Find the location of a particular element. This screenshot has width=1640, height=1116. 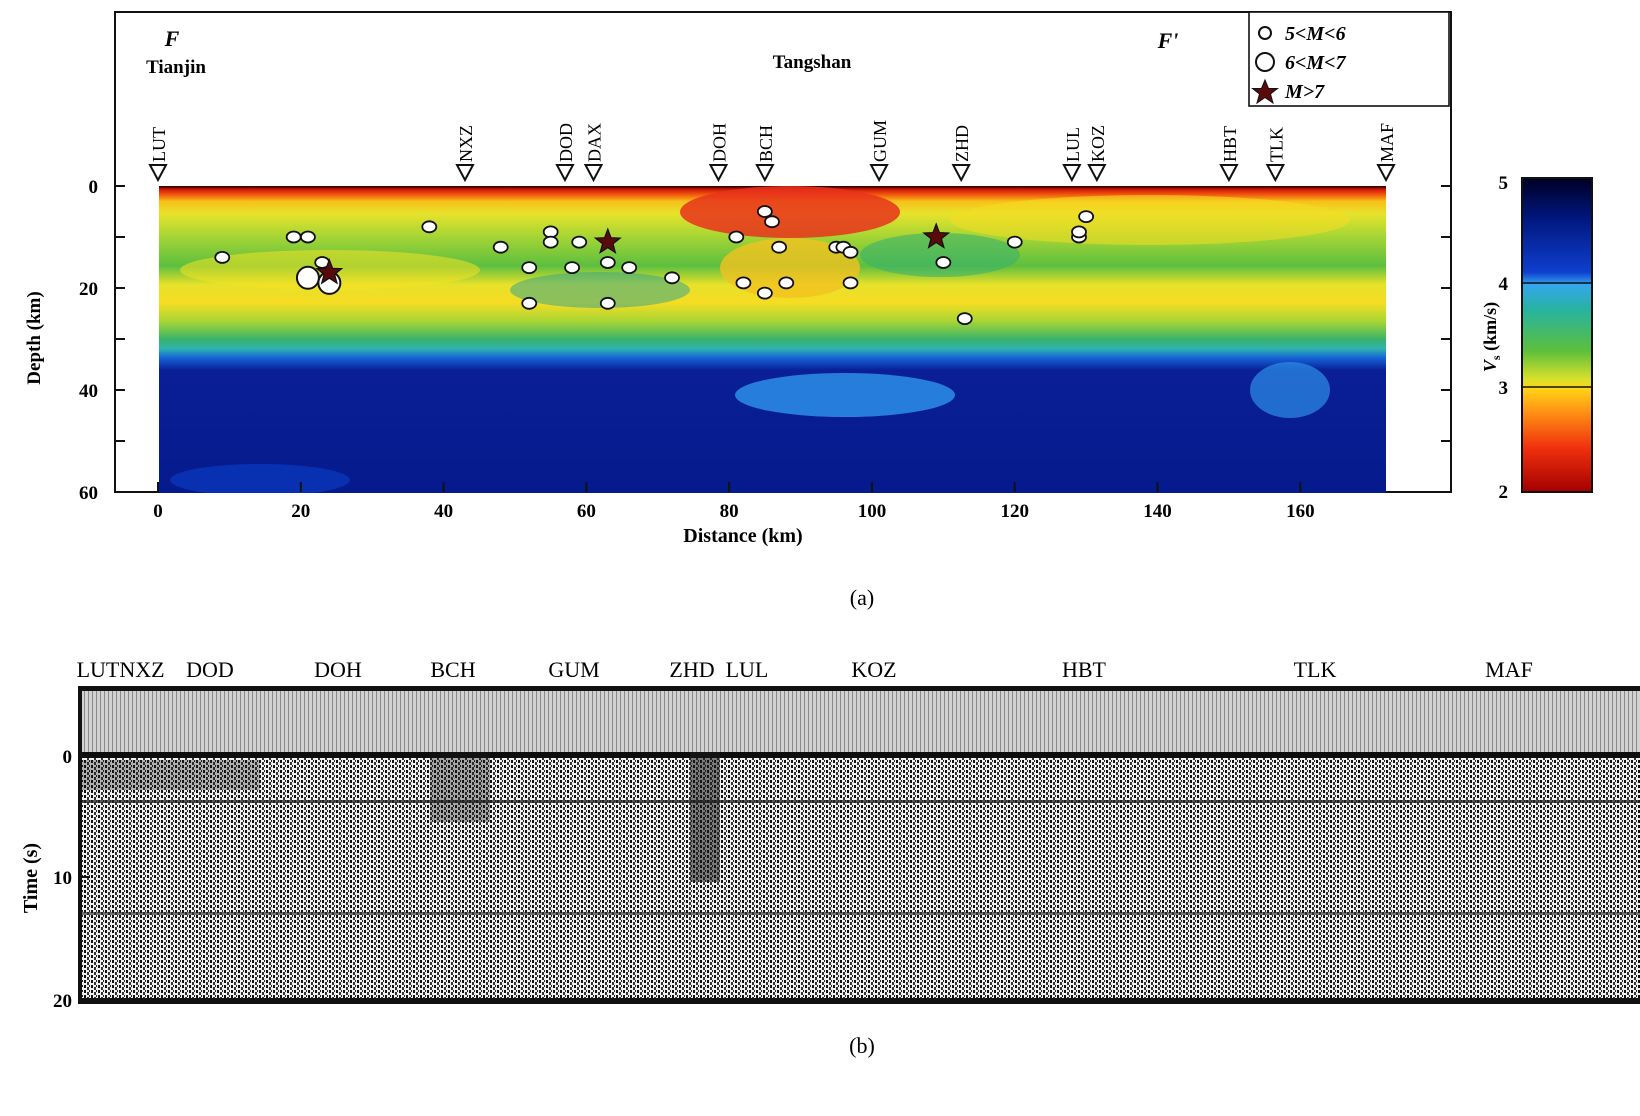

station-label: LUT is located at coordinates (159, 144).